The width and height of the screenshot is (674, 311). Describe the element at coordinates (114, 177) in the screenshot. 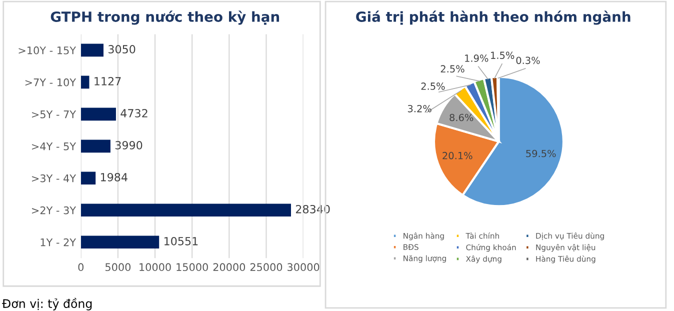

I see `data-label: 1984` at that location.